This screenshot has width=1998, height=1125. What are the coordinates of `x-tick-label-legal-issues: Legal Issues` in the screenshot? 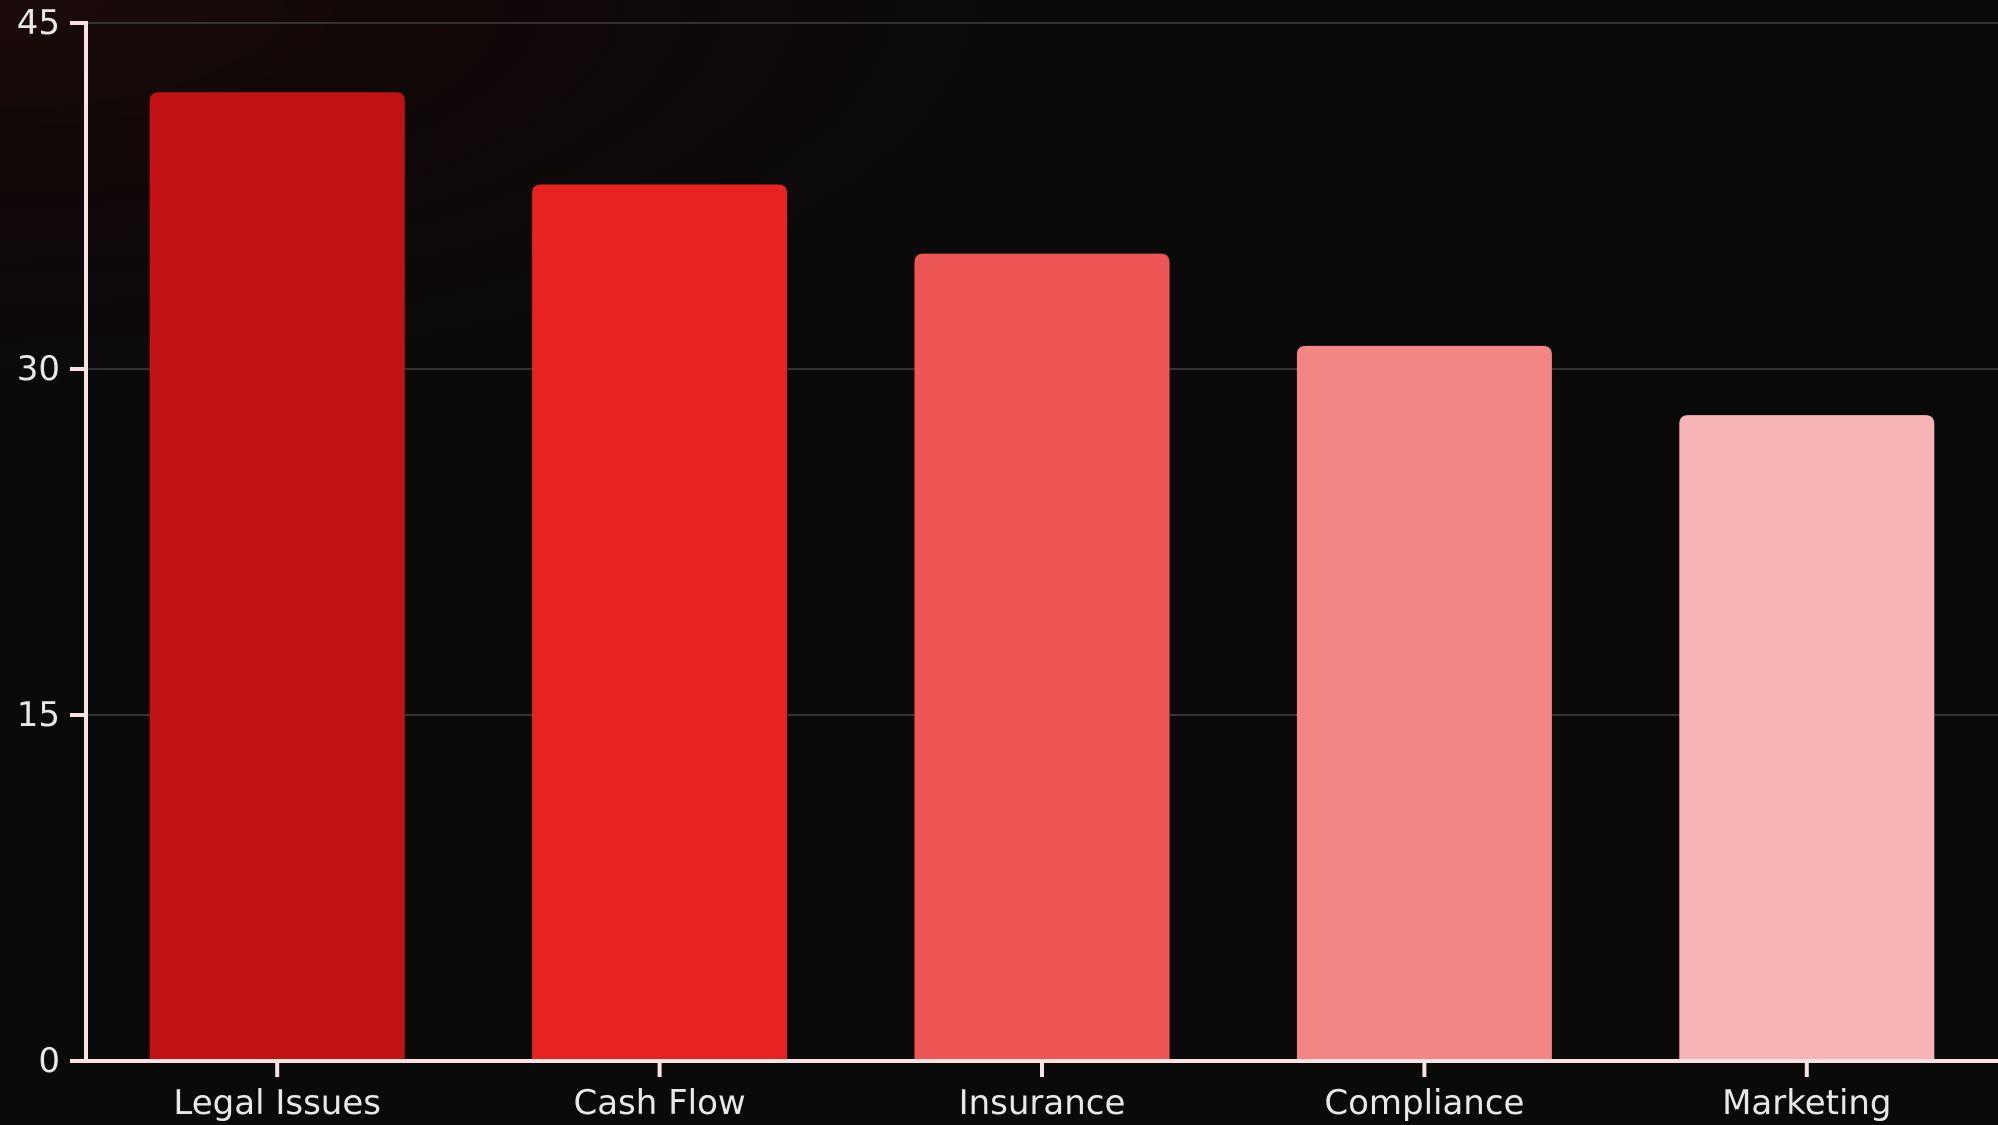 It's located at (277, 1103).